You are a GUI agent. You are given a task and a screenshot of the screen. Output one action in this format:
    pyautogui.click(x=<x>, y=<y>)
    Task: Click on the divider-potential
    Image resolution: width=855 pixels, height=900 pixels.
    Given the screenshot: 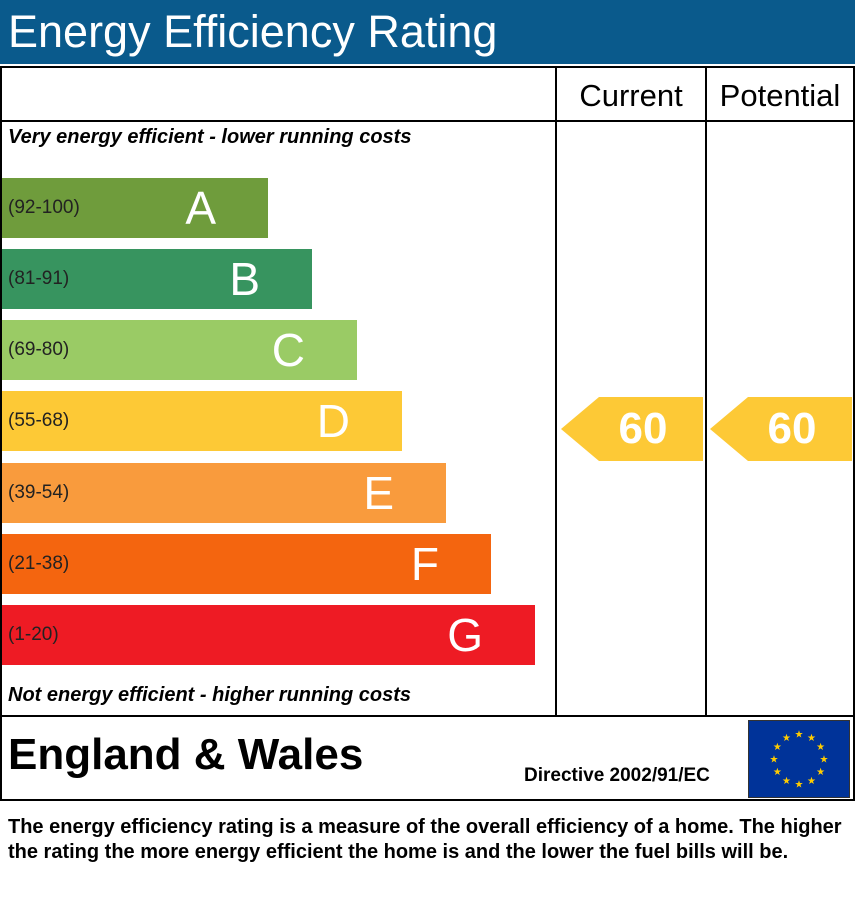 What is the action you would take?
    pyautogui.click(x=706, y=390)
    